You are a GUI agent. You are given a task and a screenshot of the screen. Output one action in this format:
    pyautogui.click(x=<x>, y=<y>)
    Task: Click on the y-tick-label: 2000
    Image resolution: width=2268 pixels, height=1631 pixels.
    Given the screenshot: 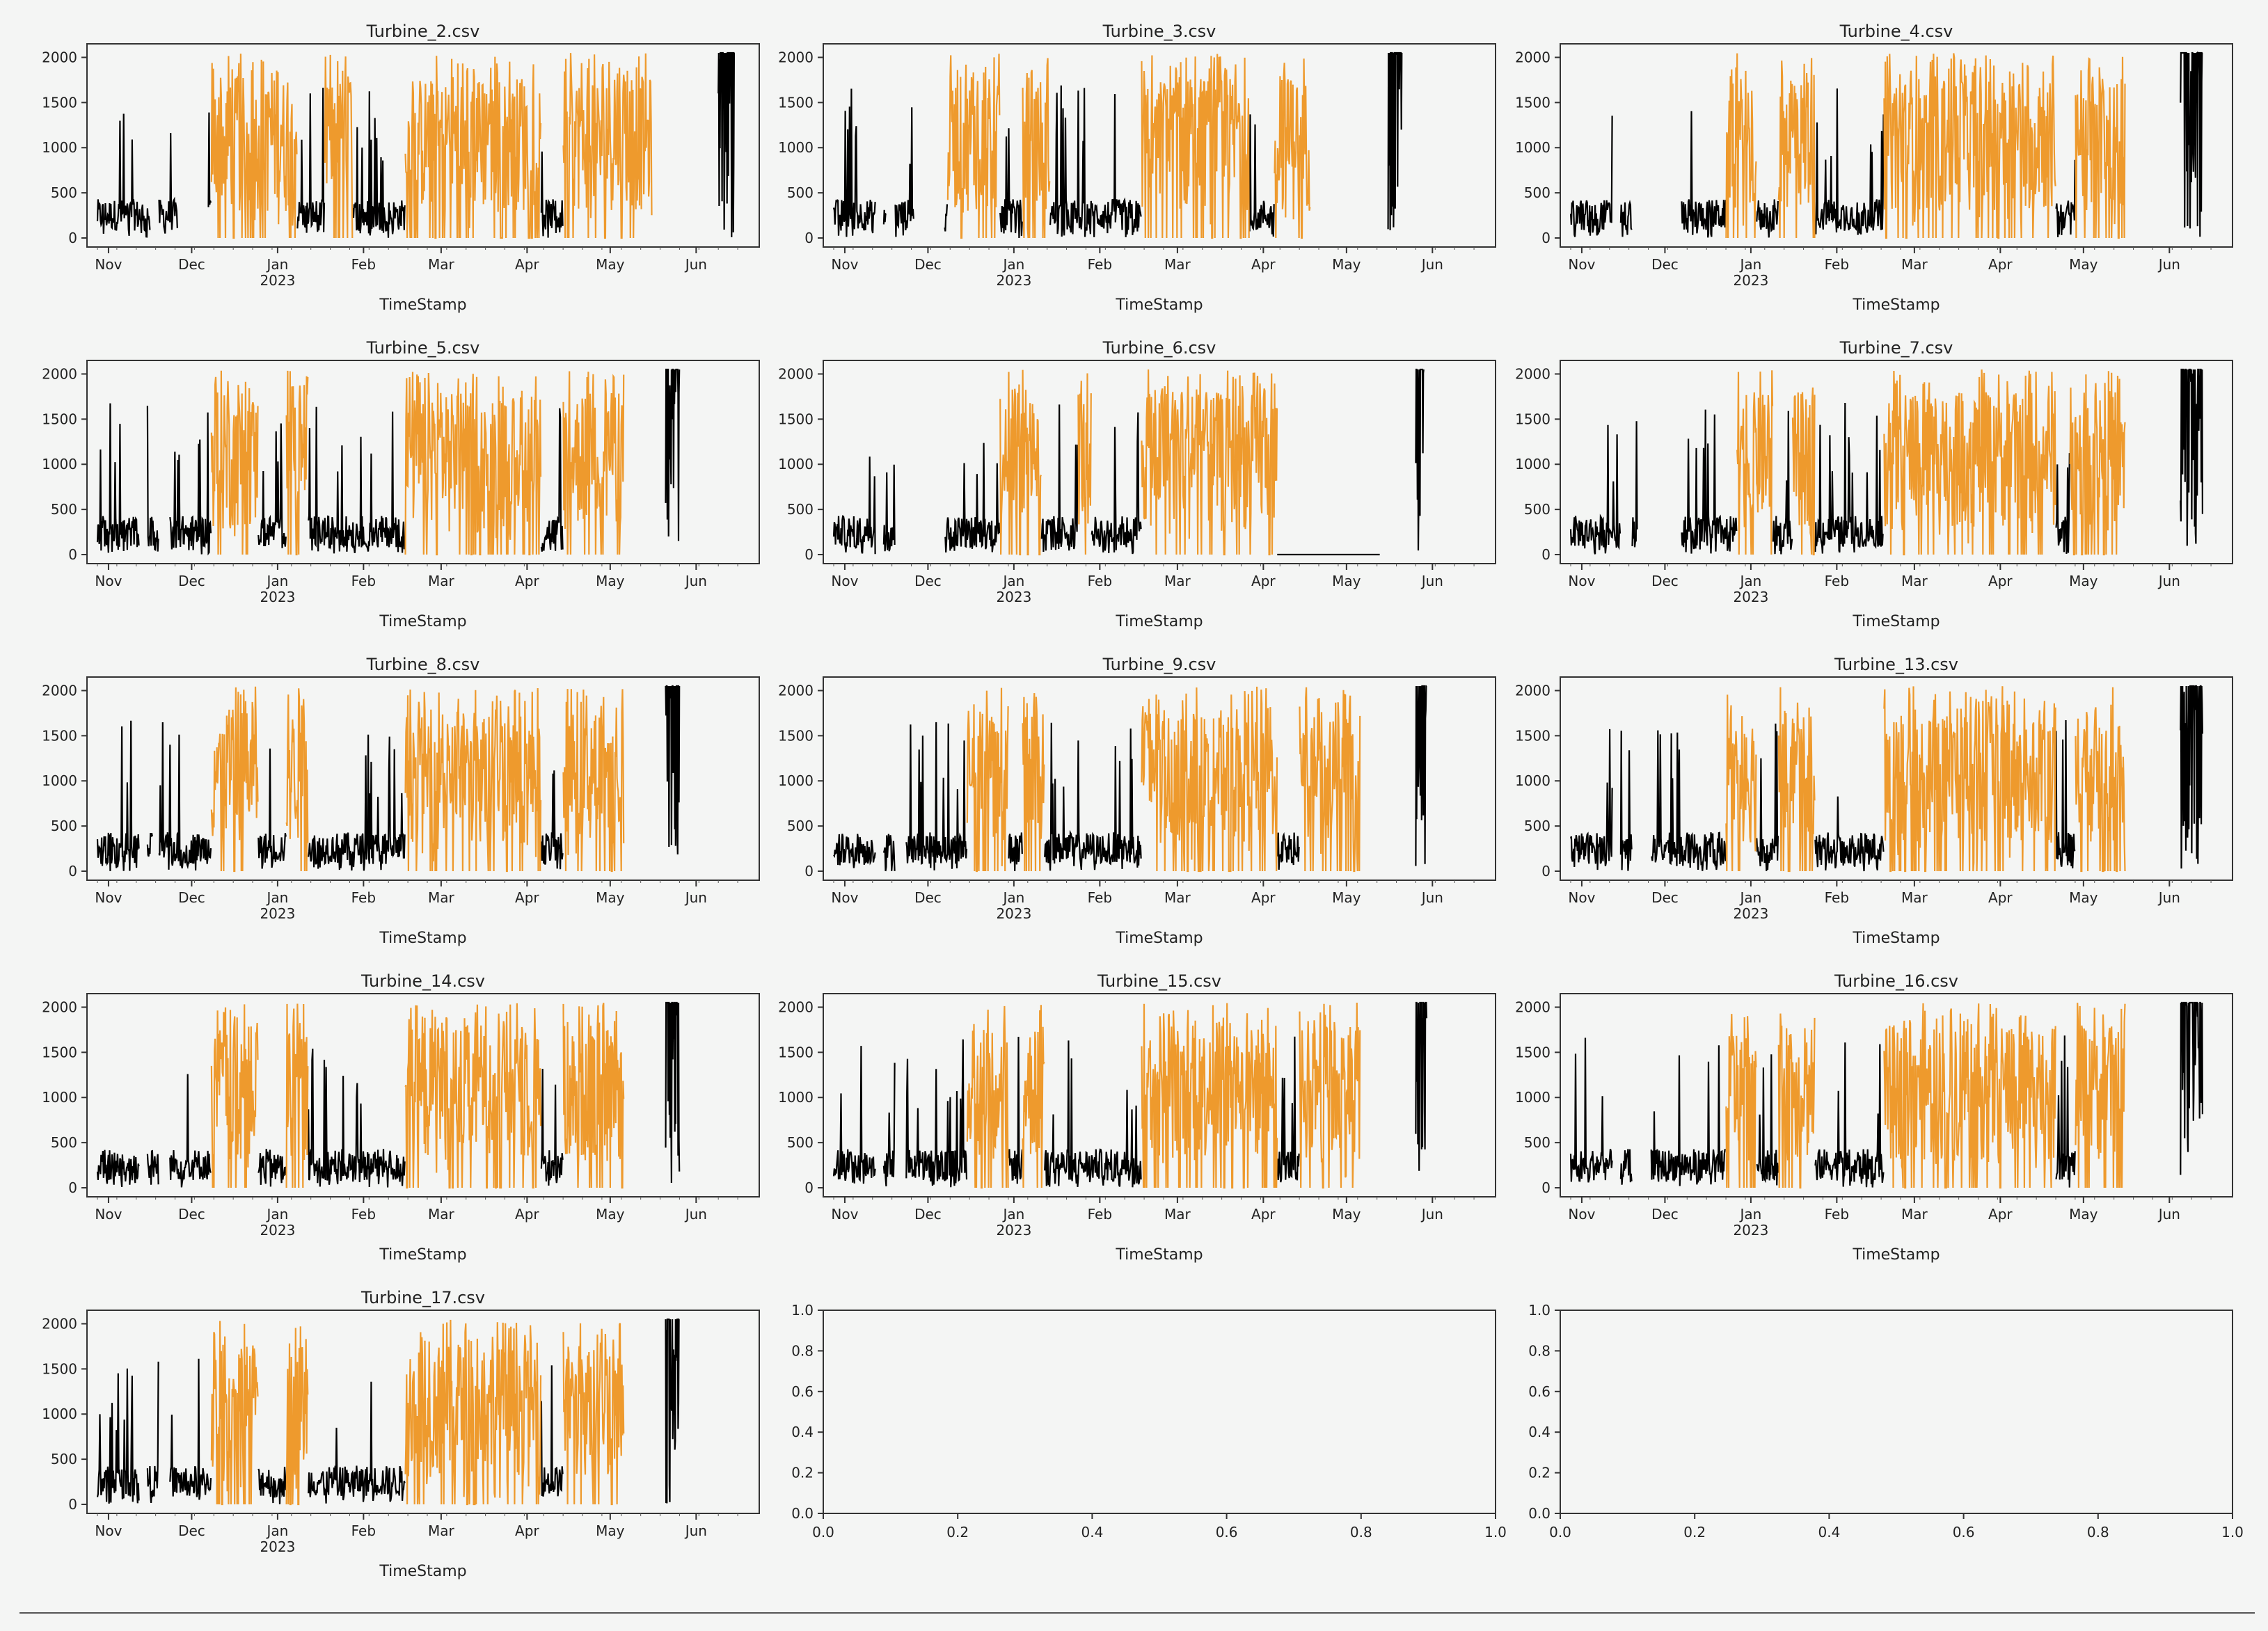 What is the action you would take?
    pyautogui.click(x=60, y=690)
    